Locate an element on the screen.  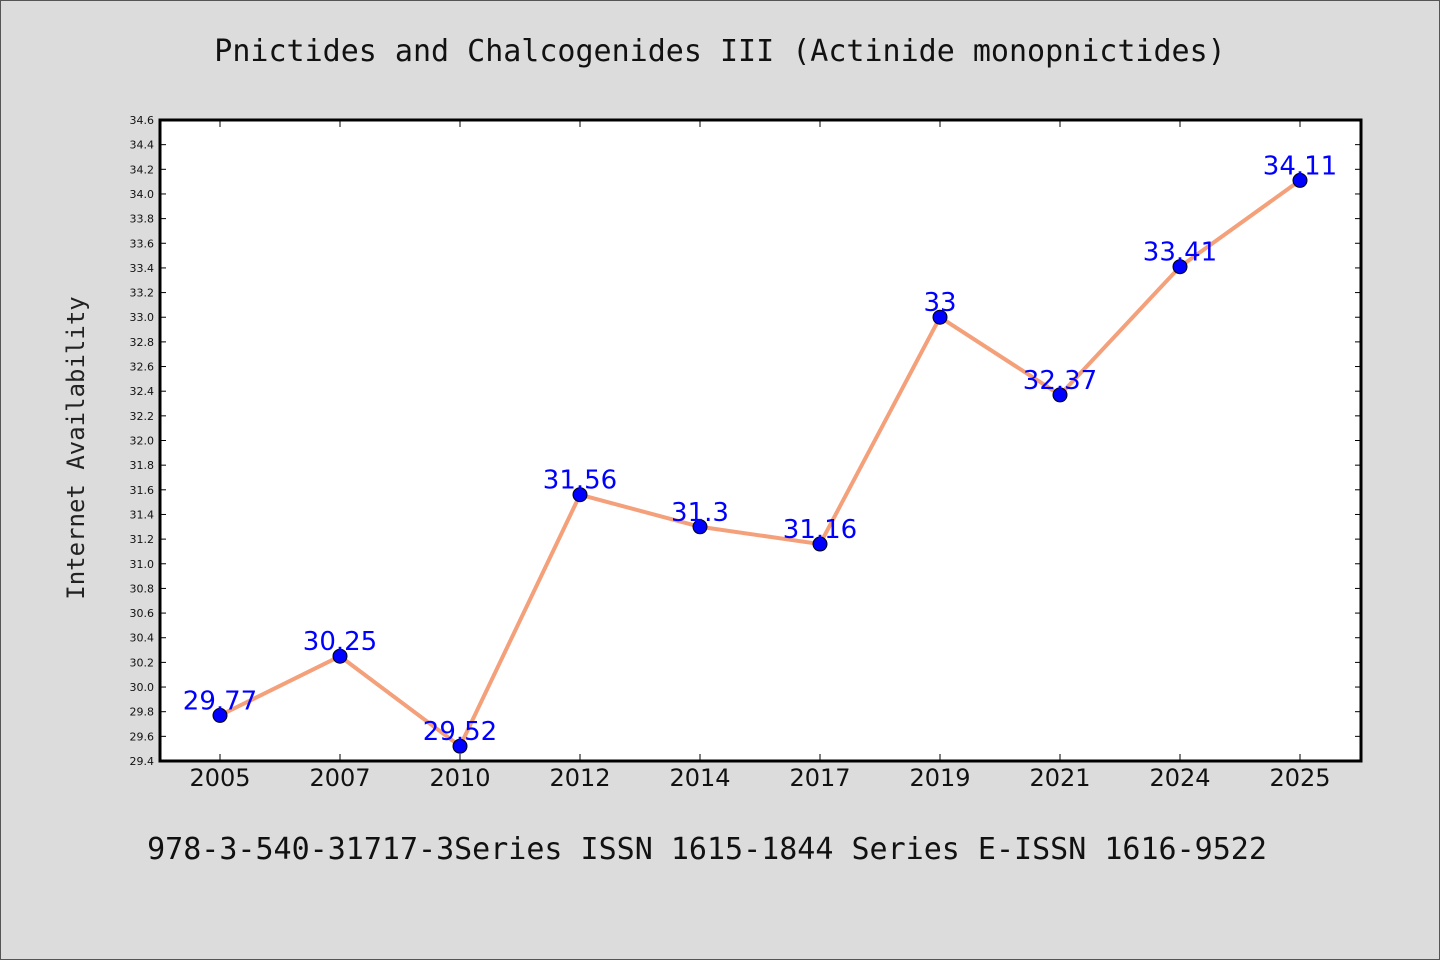
y-tick-label: 32.6 is located at coordinates (142, 367).